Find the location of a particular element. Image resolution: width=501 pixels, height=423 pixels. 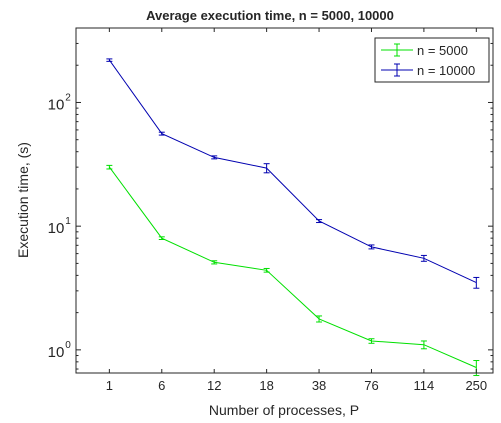

x-axis-label: Number of processes, P is located at coordinates (284, 410).